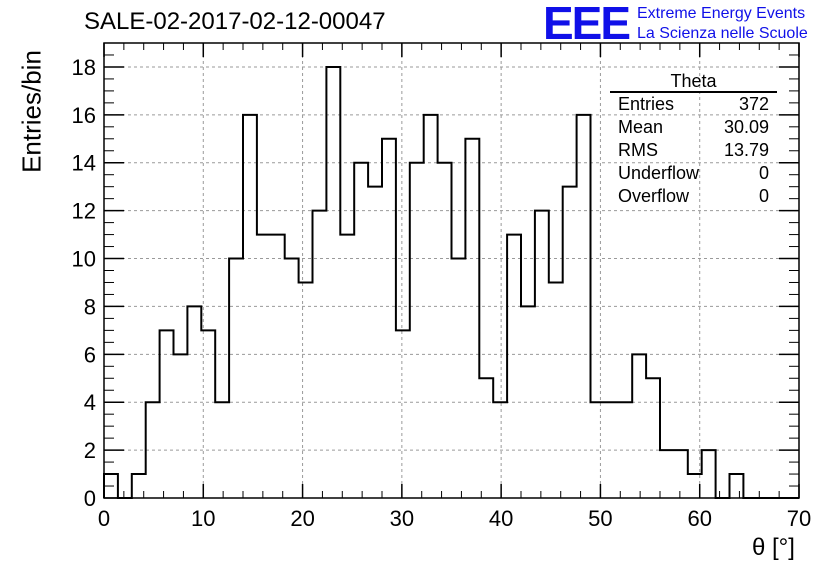 Image resolution: width=836 pixels, height=572 pixels. What do you see at coordinates (587, 24) in the screenshot?
I see `eee-logo: EEE` at bounding box center [587, 24].